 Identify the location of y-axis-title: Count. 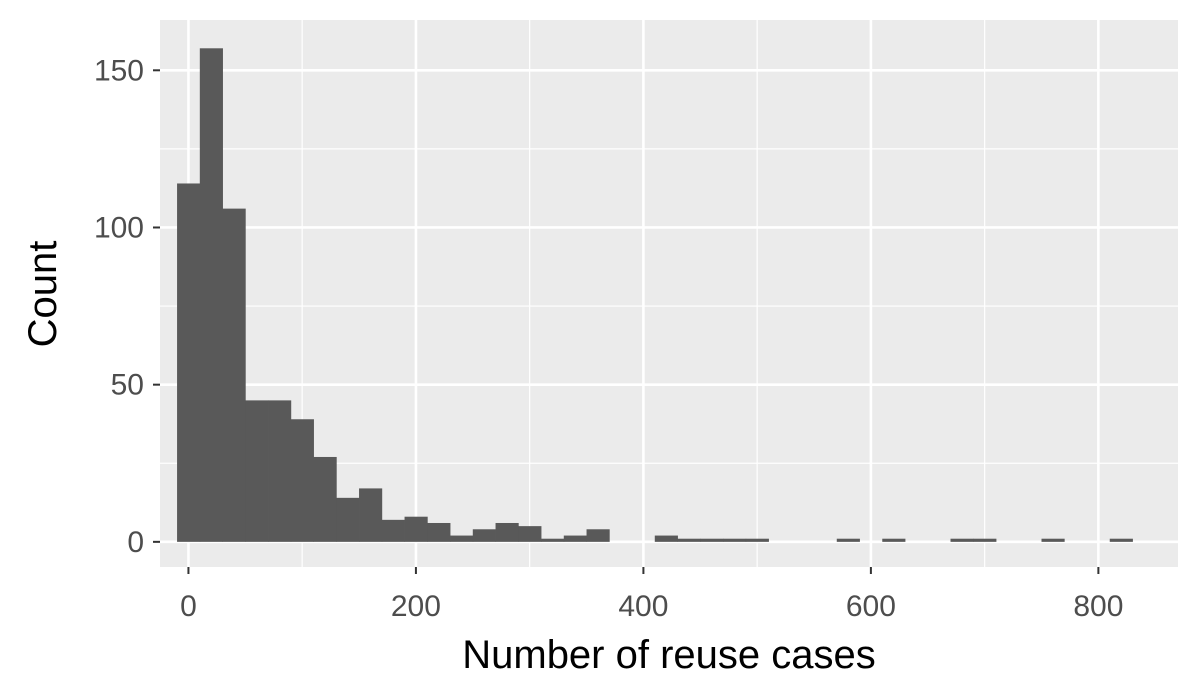
(43, 294).